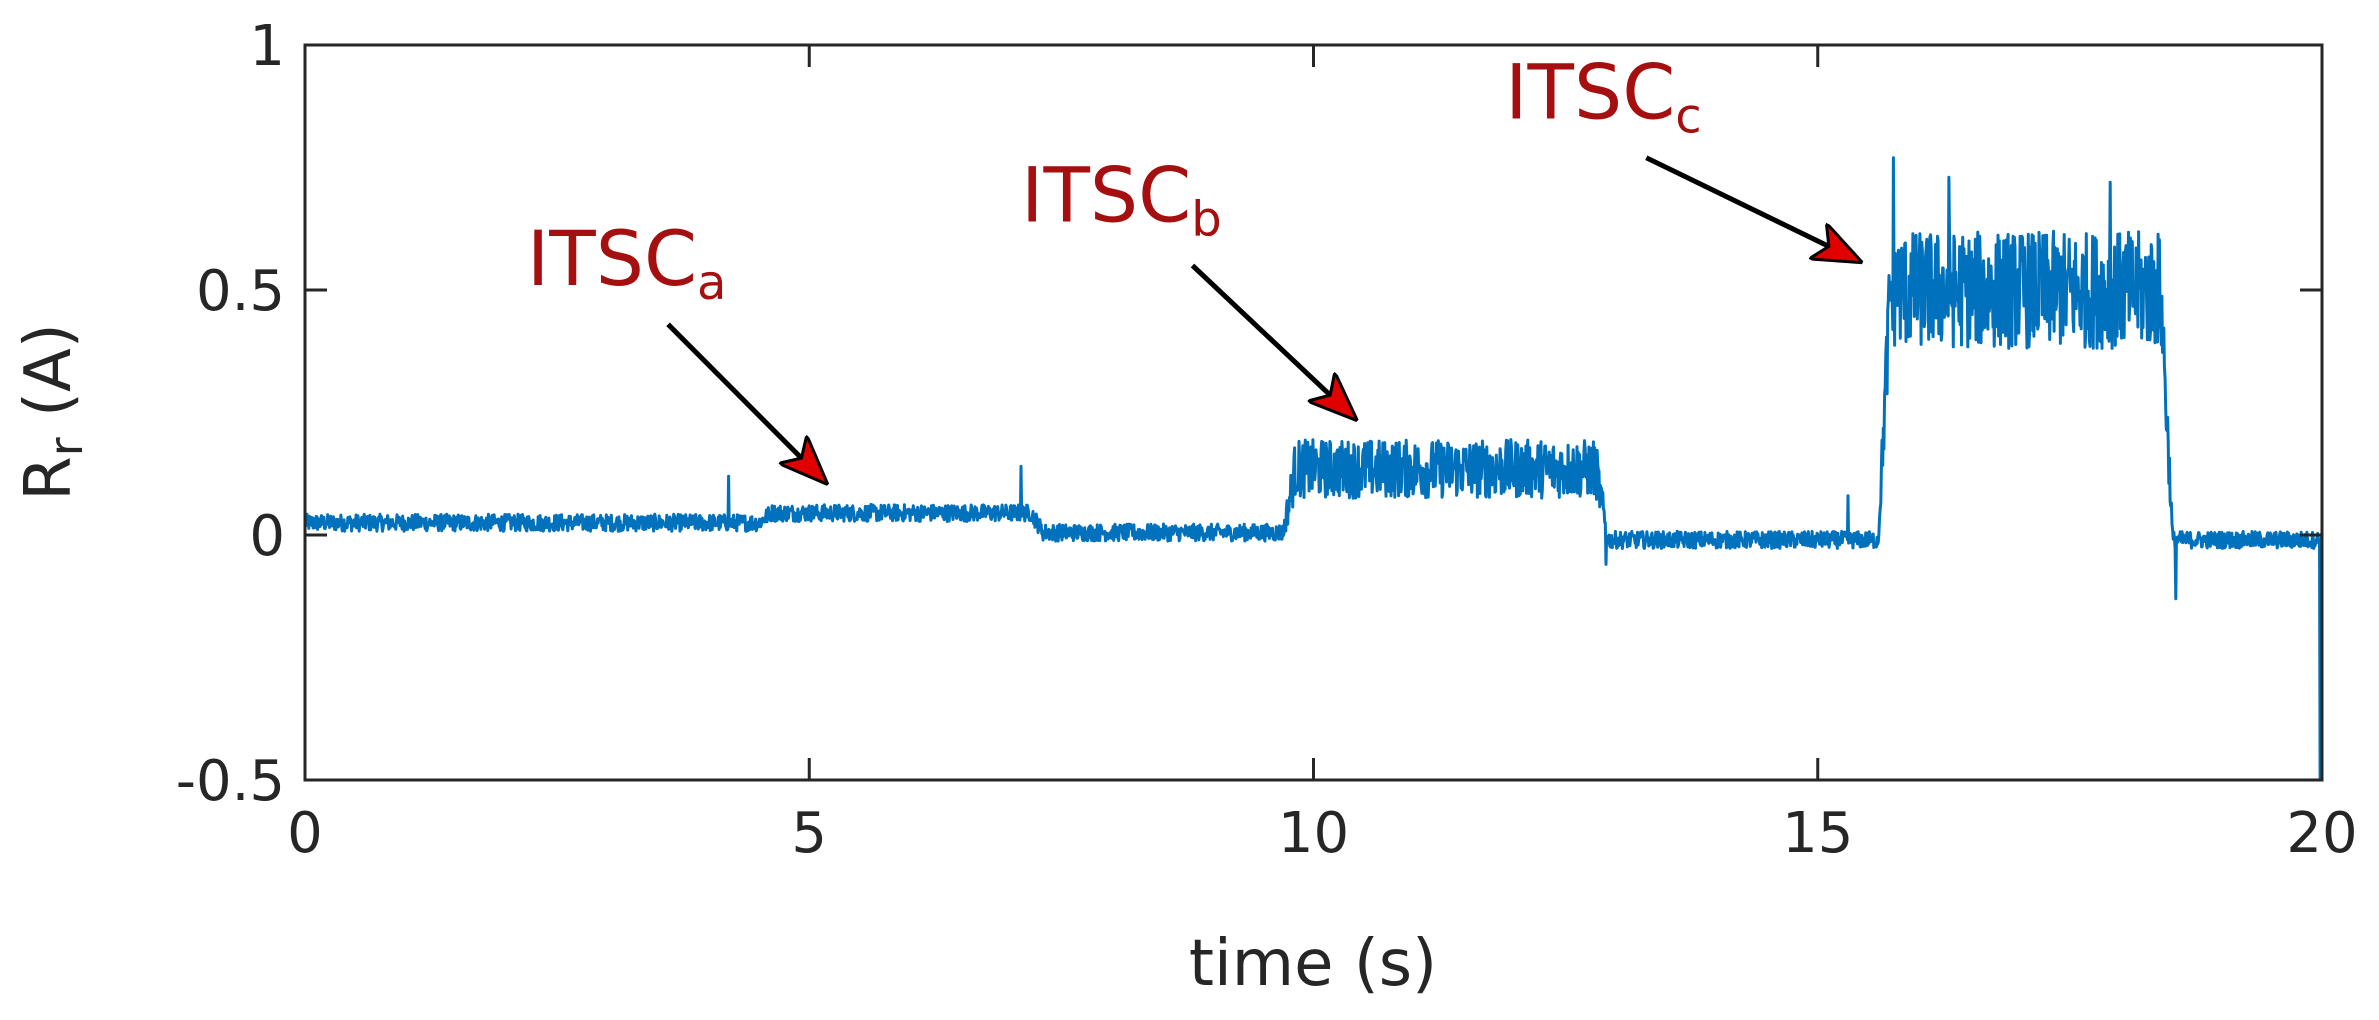 This screenshot has height=1020, width=2379. What do you see at coordinates (267, 536) in the screenshot?
I see `y-tick-label: 0` at bounding box center [267, 536].